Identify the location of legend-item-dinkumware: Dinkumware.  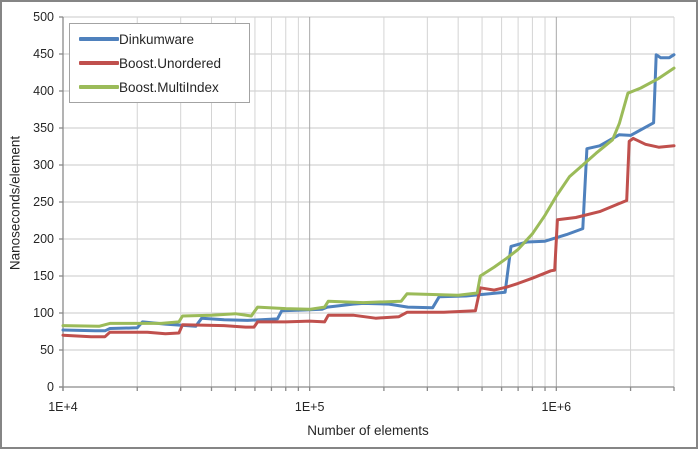
(164, 39).